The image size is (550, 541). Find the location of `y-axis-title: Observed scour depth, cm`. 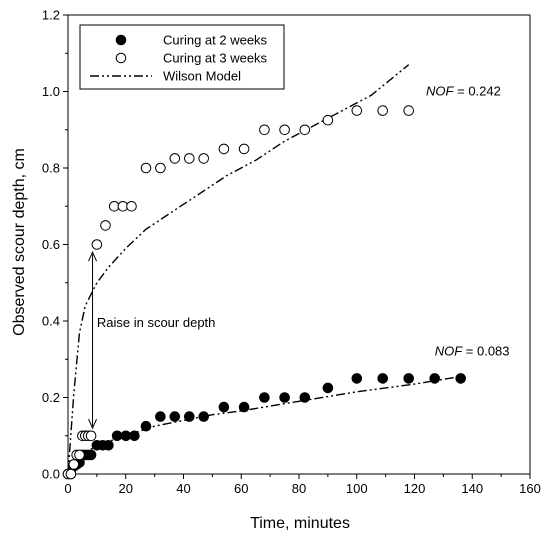

y-axis-title: Observed scour depth, cm is located at coordinates (19, 242).